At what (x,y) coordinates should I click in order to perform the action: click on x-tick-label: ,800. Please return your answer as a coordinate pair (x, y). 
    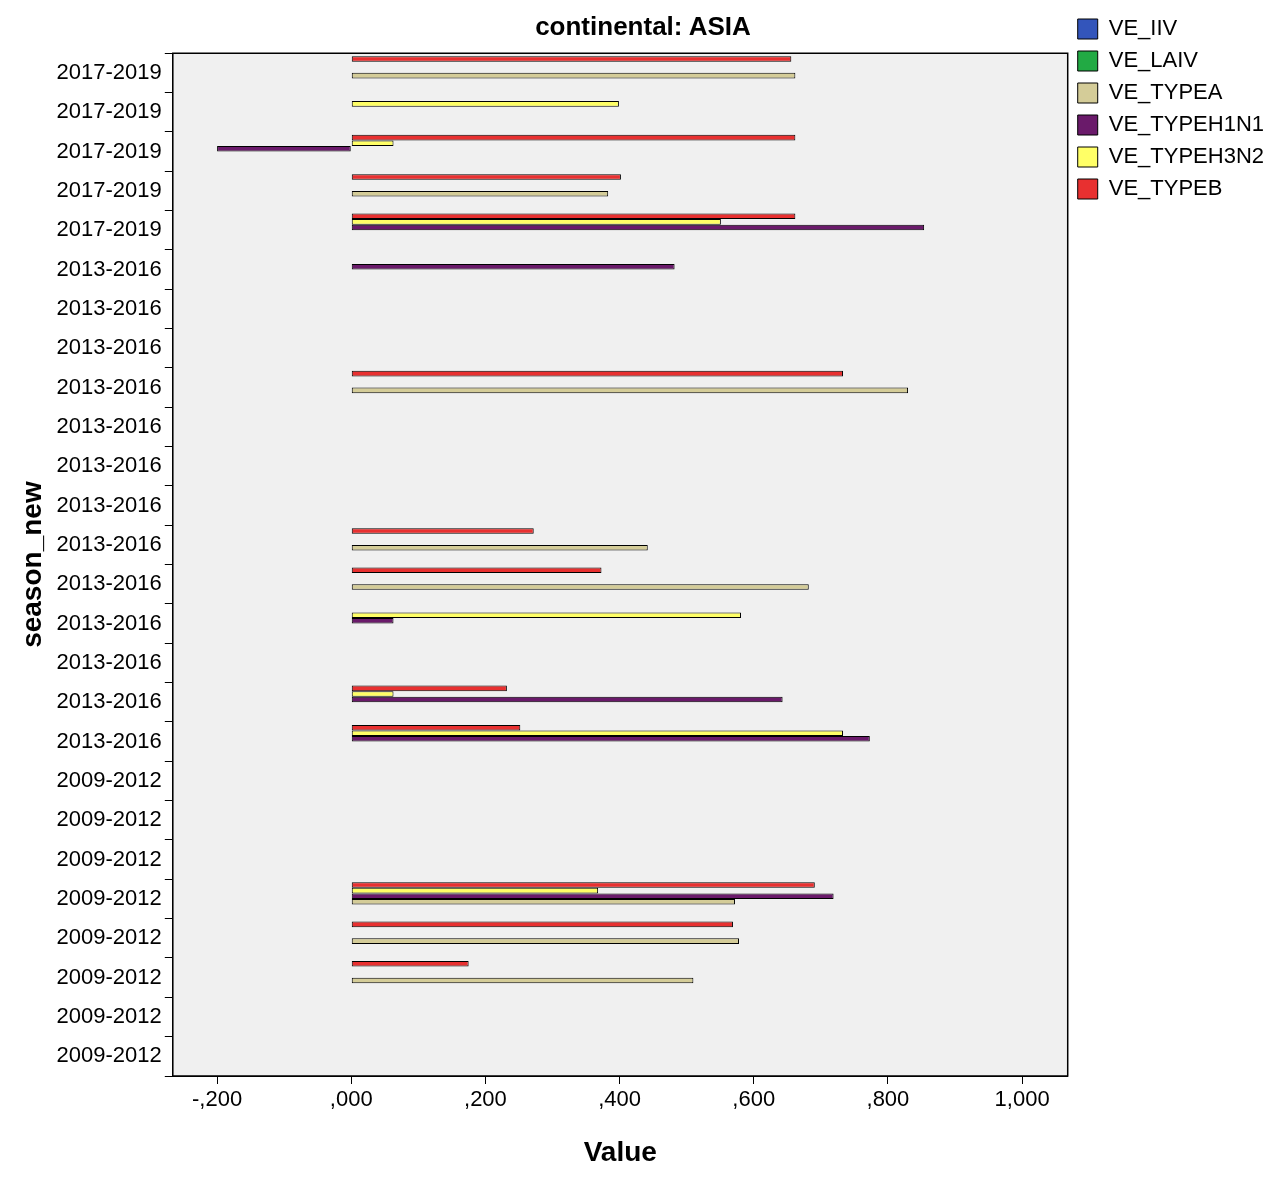
    Looking at the image, I should click on (888, 1099).